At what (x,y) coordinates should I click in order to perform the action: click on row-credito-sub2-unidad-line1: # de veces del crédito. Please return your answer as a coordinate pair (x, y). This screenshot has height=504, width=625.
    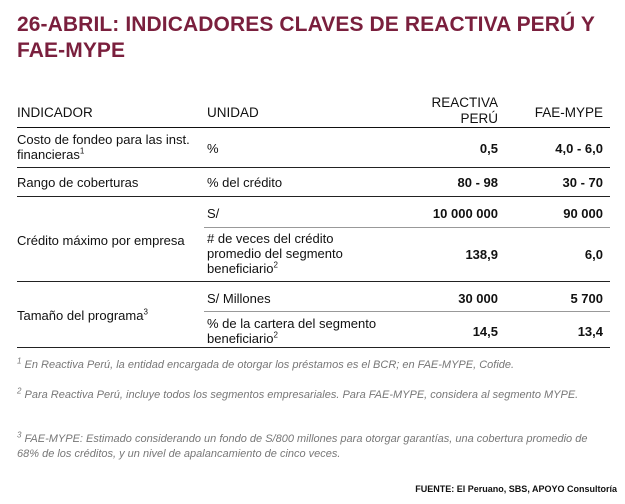
    Looking at the image, I should click on (270, 238).